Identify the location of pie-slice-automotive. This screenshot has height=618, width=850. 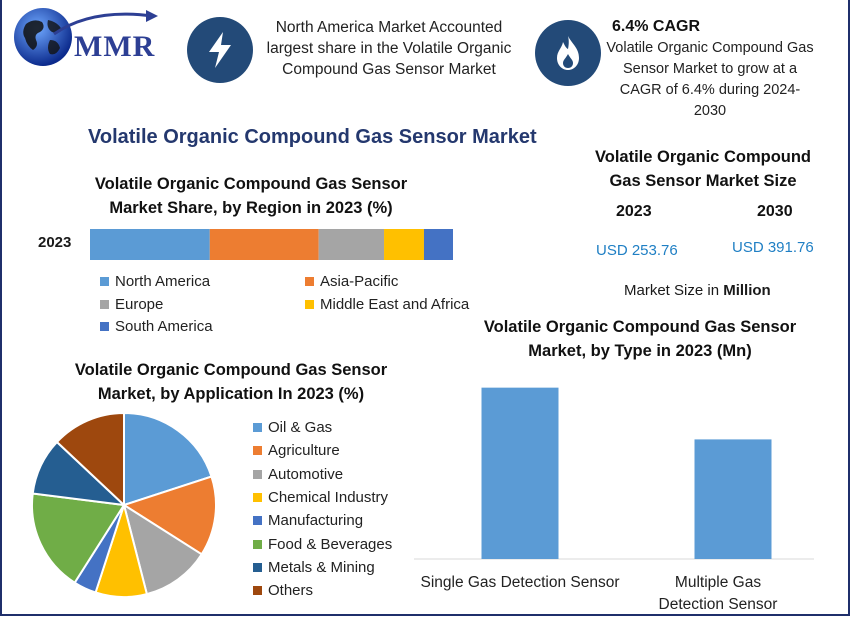
(163, 549).